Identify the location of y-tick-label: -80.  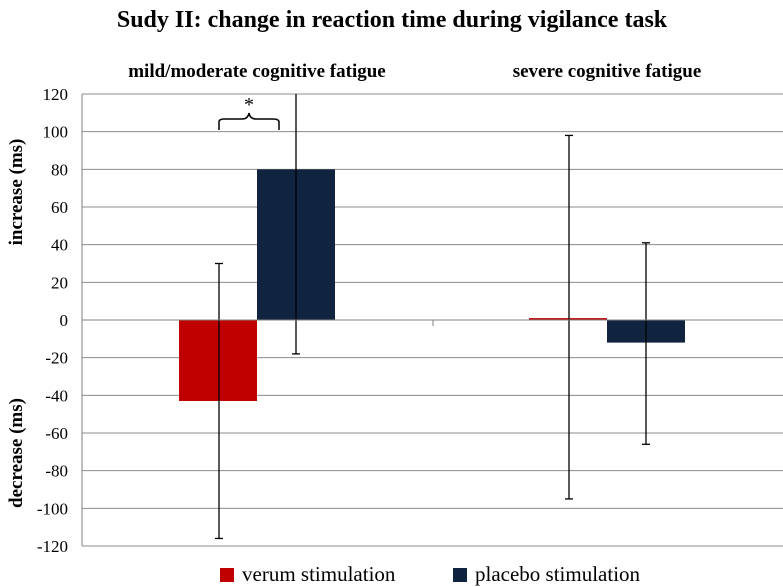
(56, 471).